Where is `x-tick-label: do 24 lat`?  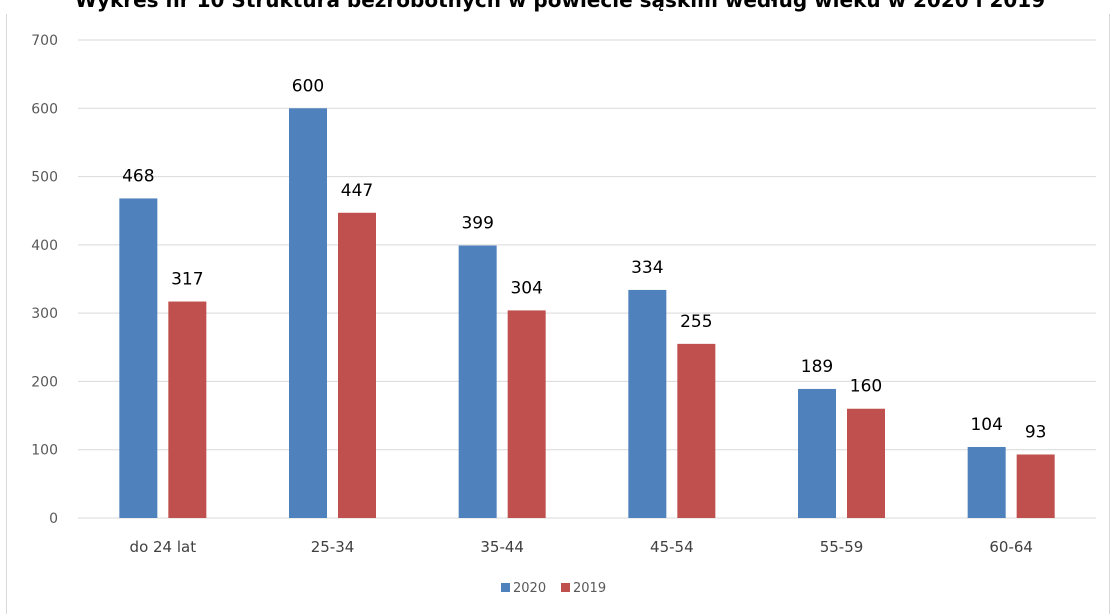 x-tick-label: do 24 lat is located at coordinates (163, 547).